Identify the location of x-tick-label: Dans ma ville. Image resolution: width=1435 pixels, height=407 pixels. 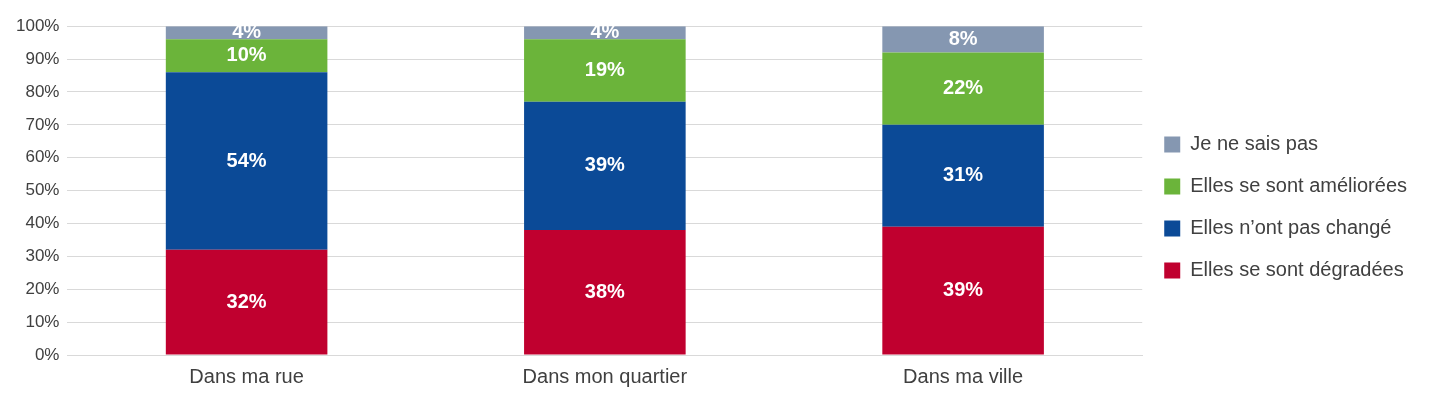
(963, 375).